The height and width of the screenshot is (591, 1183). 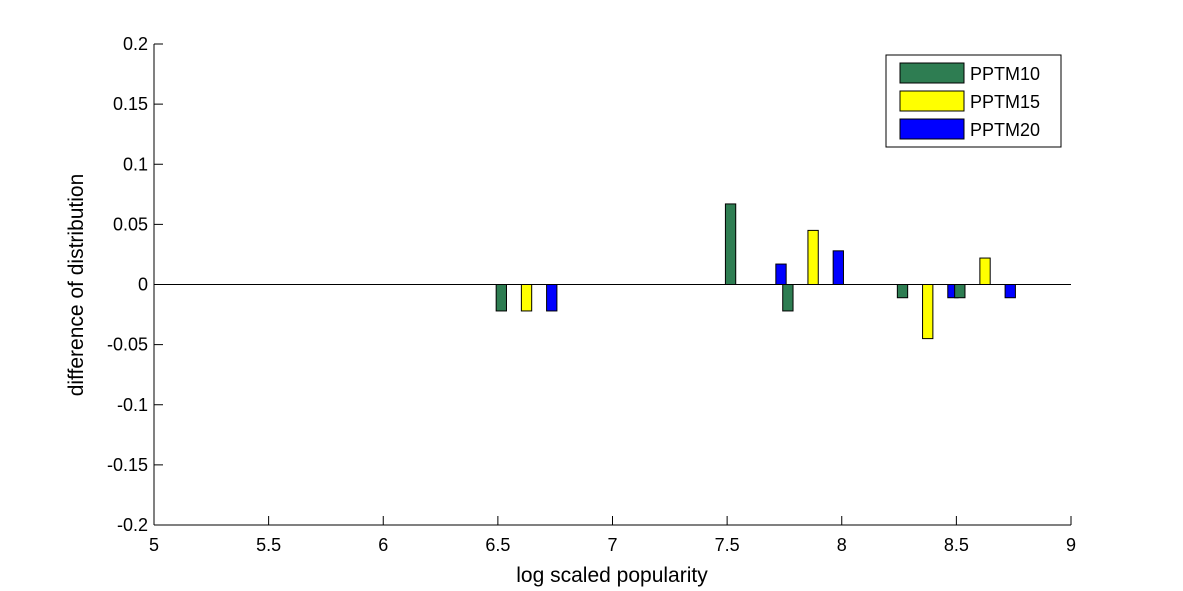 I want to click on legend: PPTM10 PPTM15 PPTM20, so click(x=973, y=101).